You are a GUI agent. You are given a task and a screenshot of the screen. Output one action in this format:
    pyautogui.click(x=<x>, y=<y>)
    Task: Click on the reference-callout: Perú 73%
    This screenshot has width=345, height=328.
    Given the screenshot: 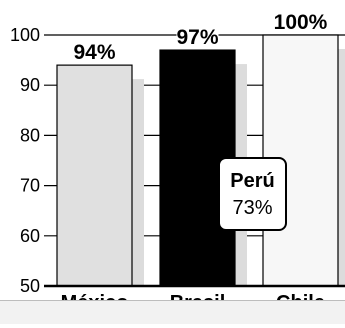 What is the action you would take?
    pyautogui.click(x=252, y=194)
    